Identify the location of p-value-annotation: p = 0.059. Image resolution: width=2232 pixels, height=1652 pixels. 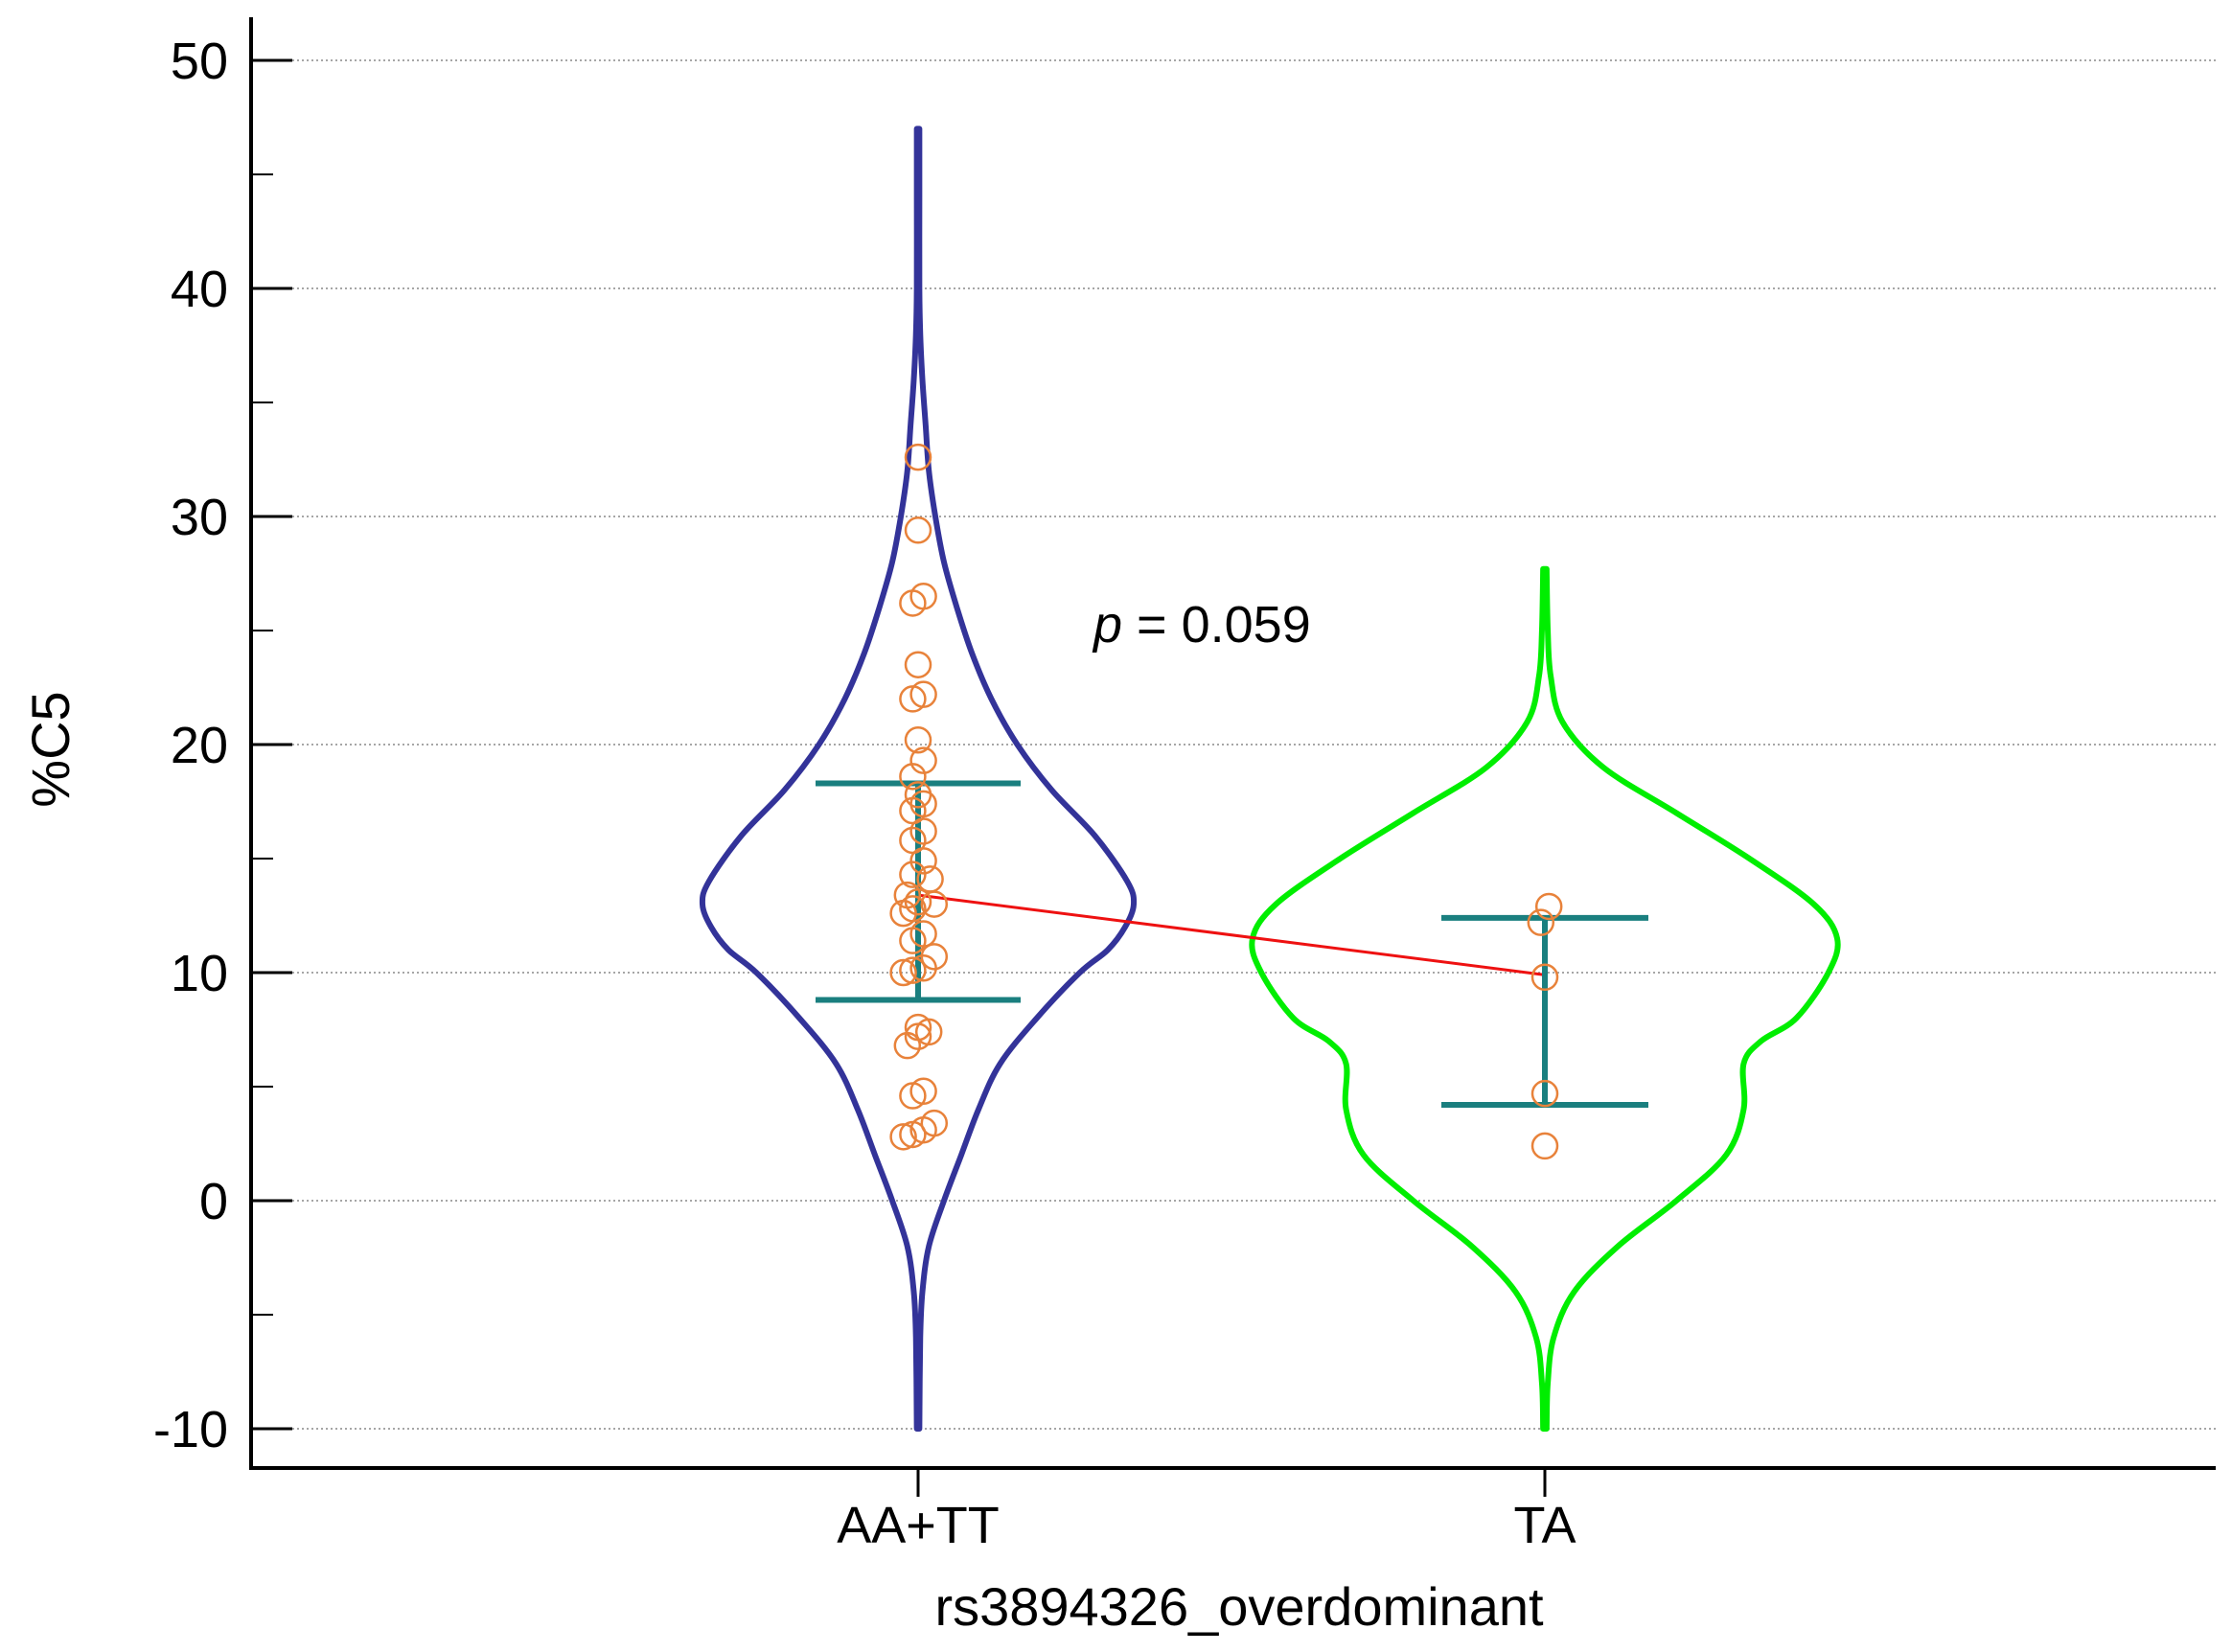
(1201, 625).